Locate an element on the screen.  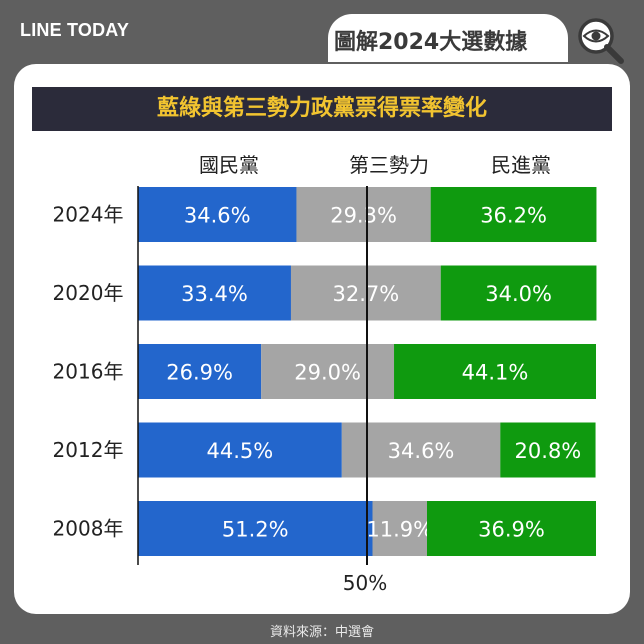
bar-value-label: 36.9% is located at coordinates (511, 530).